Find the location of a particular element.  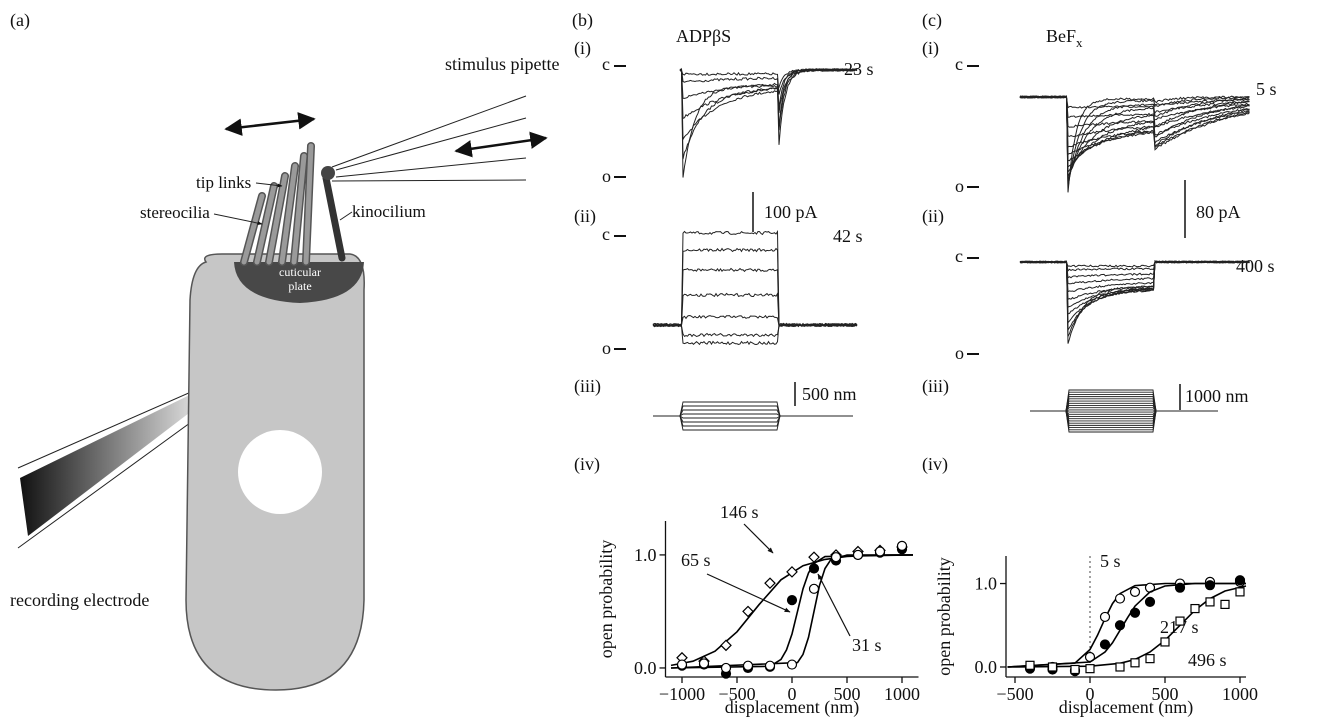

drug-label: ADPβS is located at coordinates (703, 36).